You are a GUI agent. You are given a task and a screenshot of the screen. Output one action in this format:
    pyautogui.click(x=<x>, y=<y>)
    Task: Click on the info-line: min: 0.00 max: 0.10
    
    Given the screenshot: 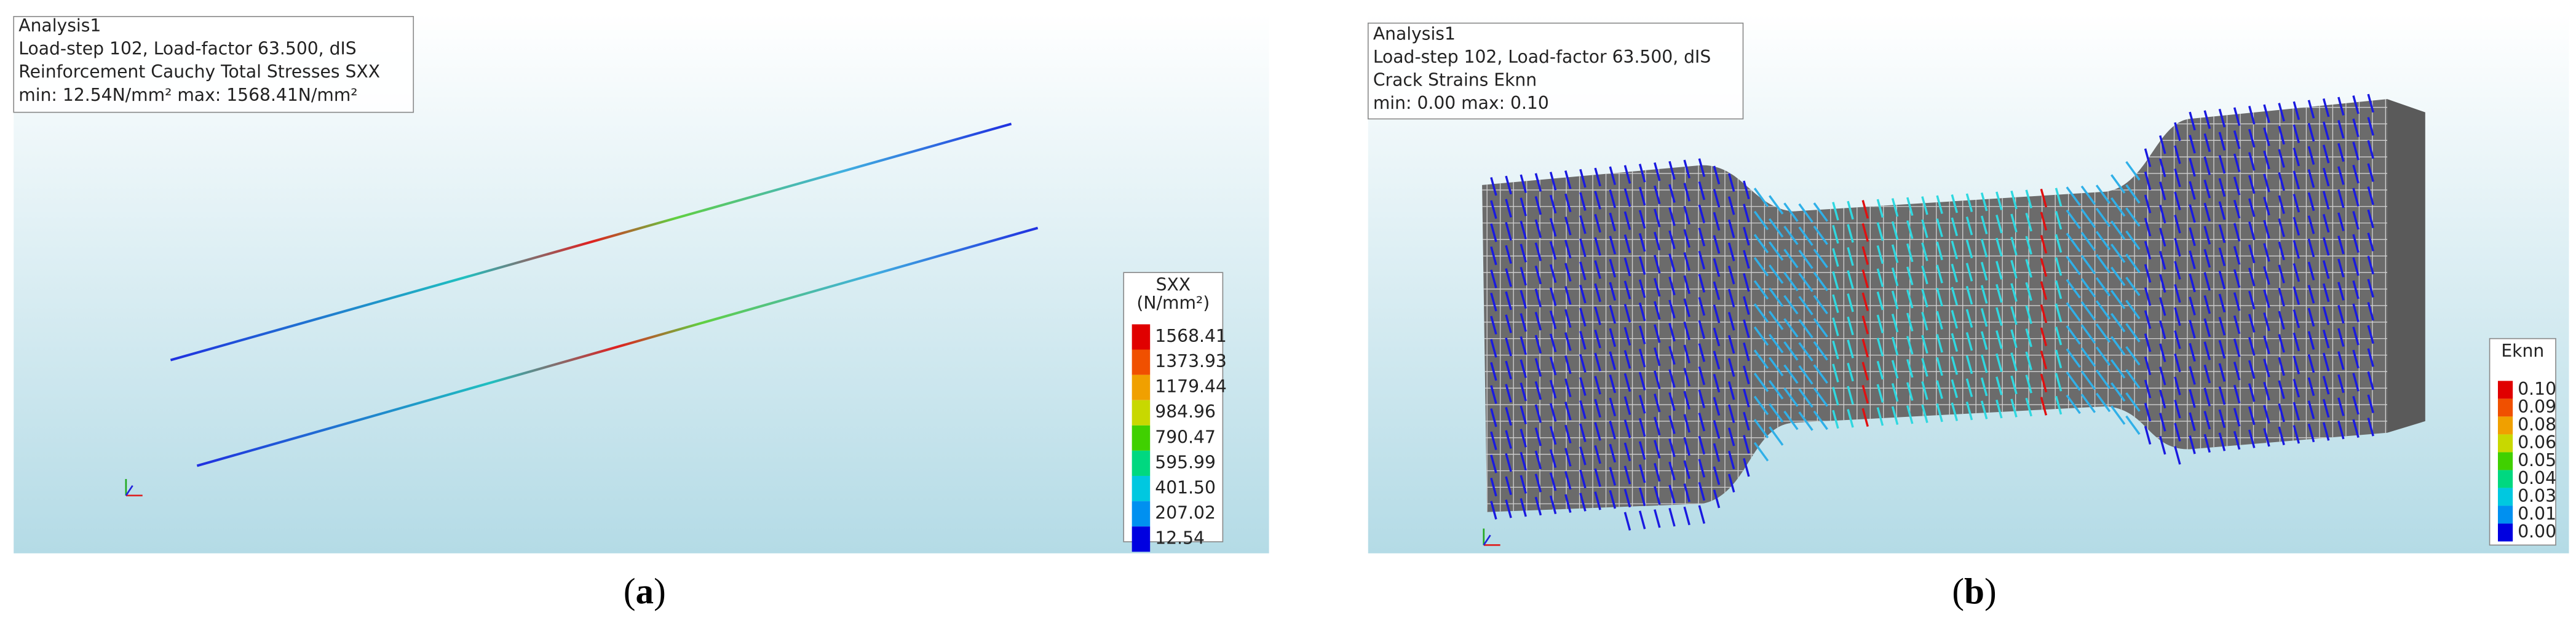 What is the action you would take?
    pyautogui.click(x=1461, y=103)
    